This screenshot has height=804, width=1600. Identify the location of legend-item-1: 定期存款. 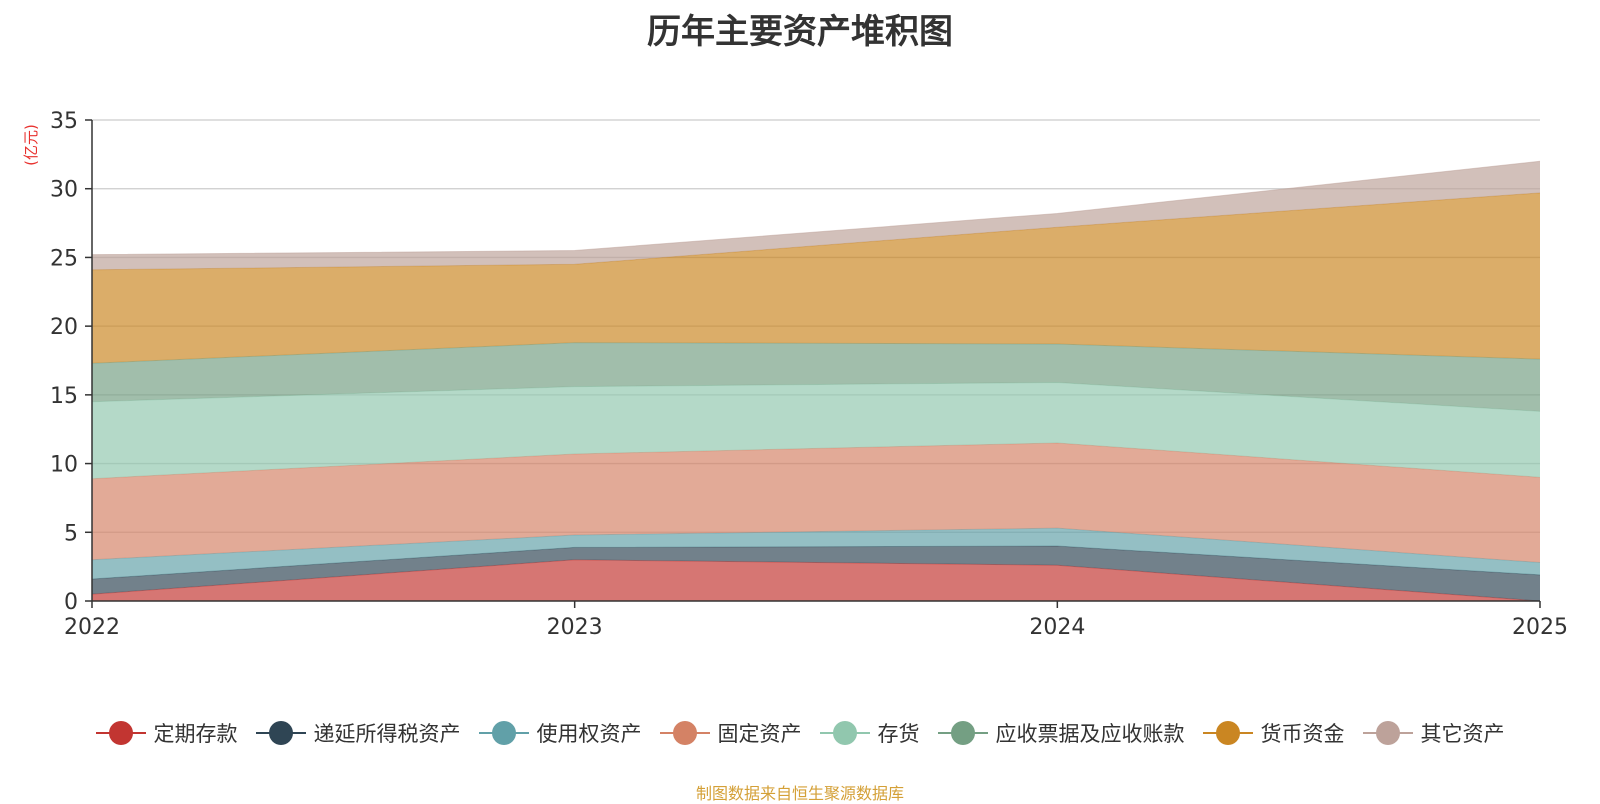
(166, 733).